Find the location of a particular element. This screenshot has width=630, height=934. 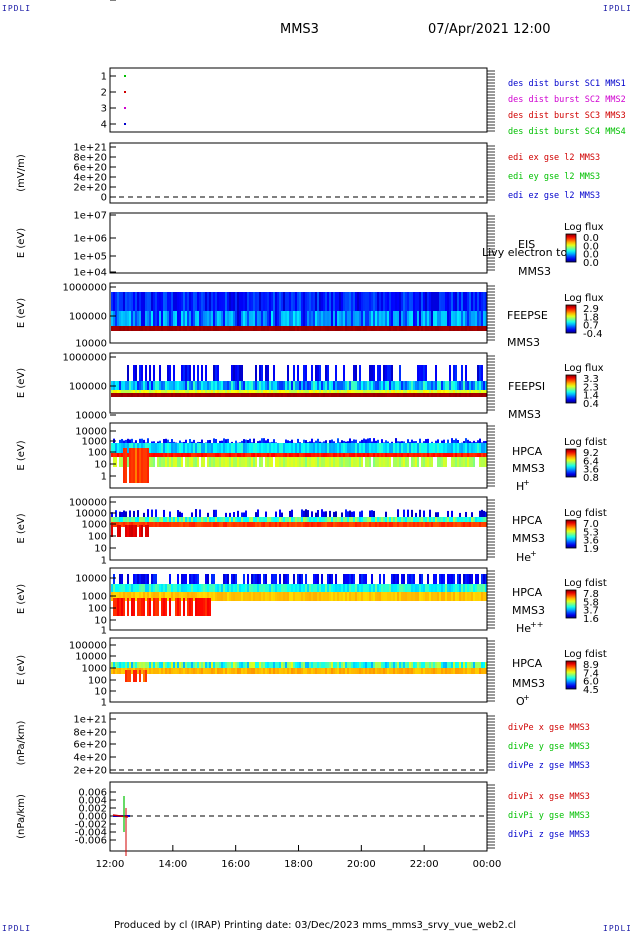

colorbar-tick-label: 3.7 is located at coordinates (591, 611).